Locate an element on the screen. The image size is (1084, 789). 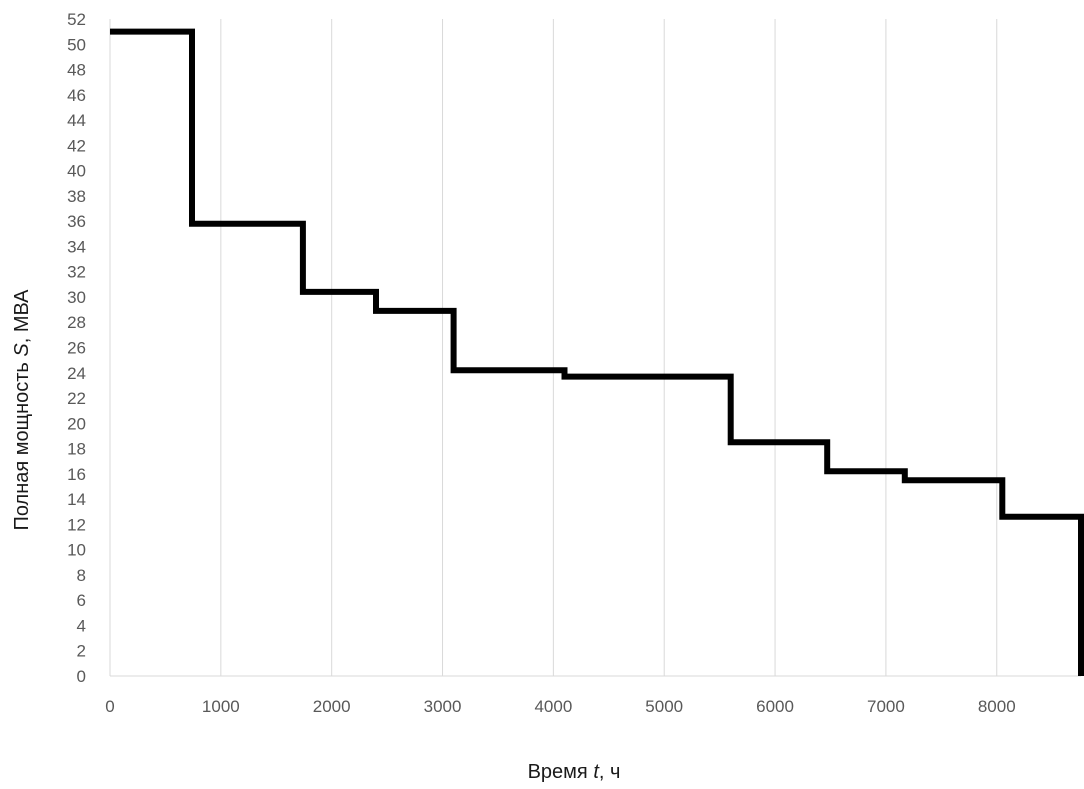
x-tick-label: 7000 is located at coordinates (886, 706).